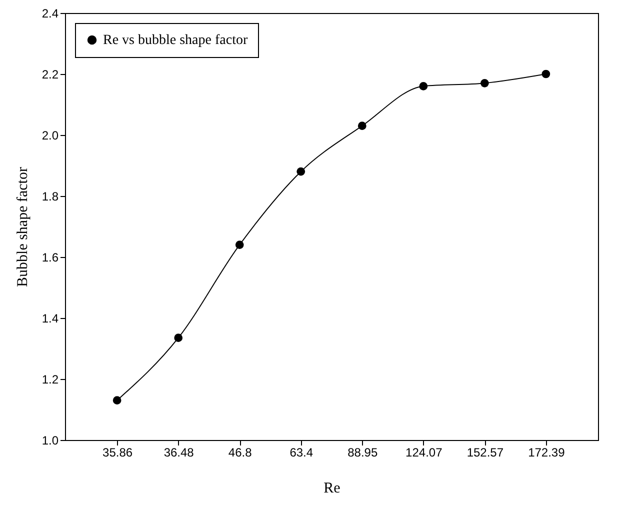 The width and height of the screenshot is (620, 515). I want to click on y-tick-label: 2.0, so click(50, 135).